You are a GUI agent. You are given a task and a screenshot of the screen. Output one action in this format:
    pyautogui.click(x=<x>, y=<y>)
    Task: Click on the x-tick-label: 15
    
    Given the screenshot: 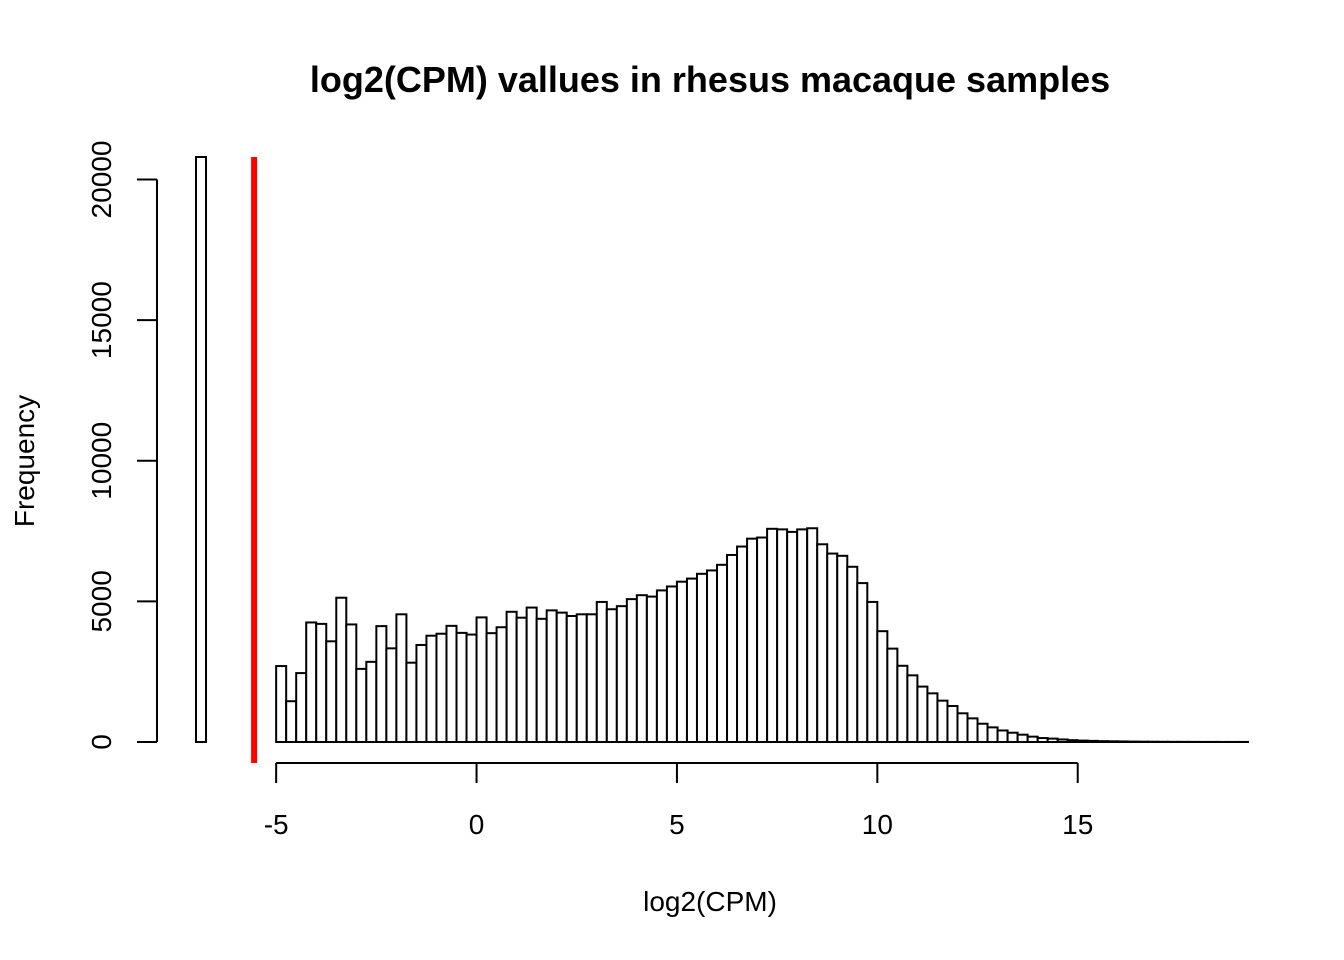 What is the action you would take?
    pyautogui.click(x=1077, y=824)
    